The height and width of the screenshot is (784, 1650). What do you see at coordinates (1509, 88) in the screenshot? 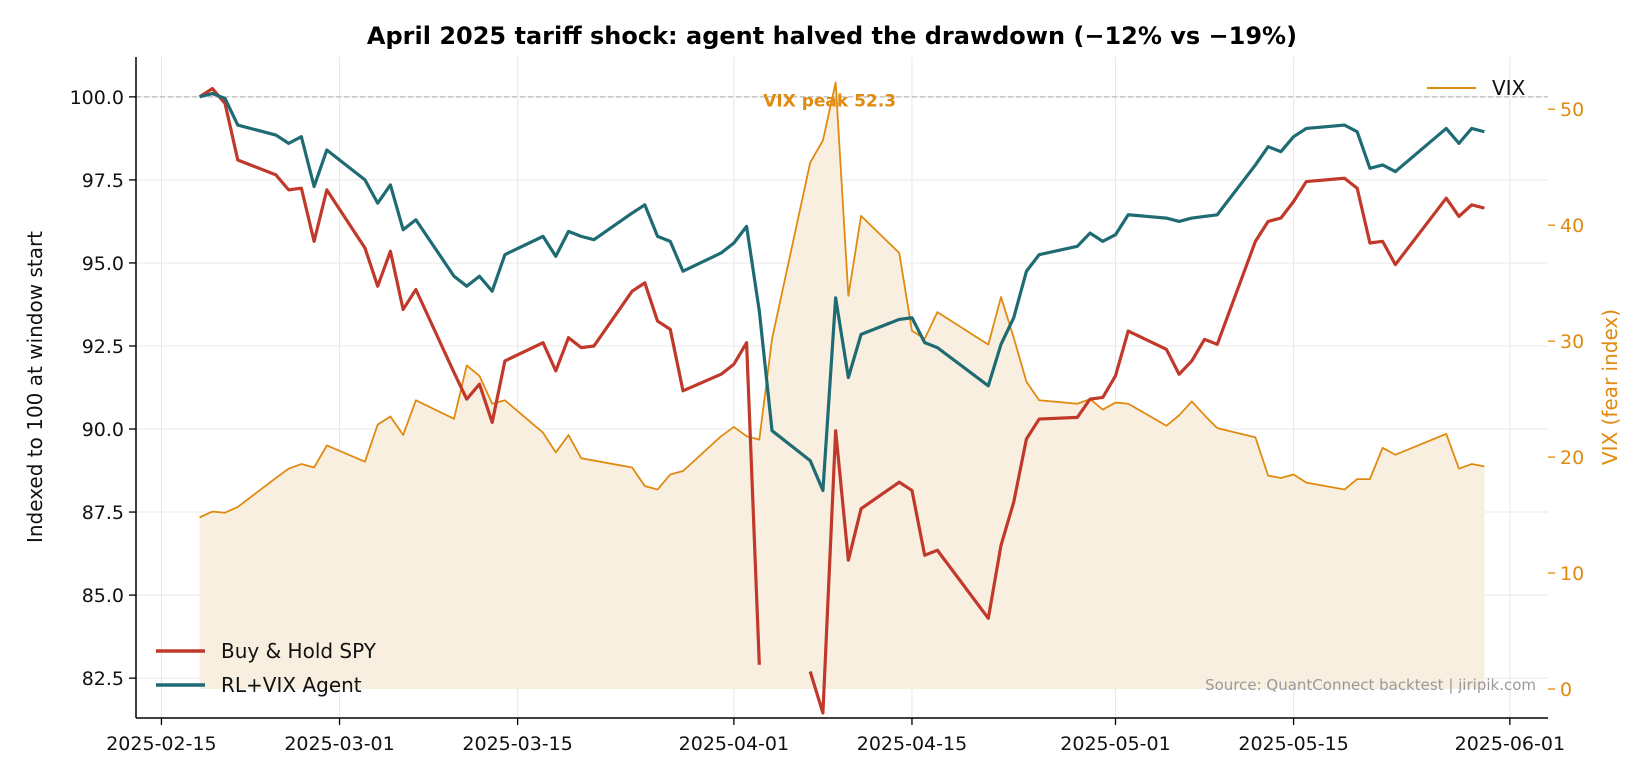
I see `legend-label-vix: VIX` at bounding box center [1509, 88].